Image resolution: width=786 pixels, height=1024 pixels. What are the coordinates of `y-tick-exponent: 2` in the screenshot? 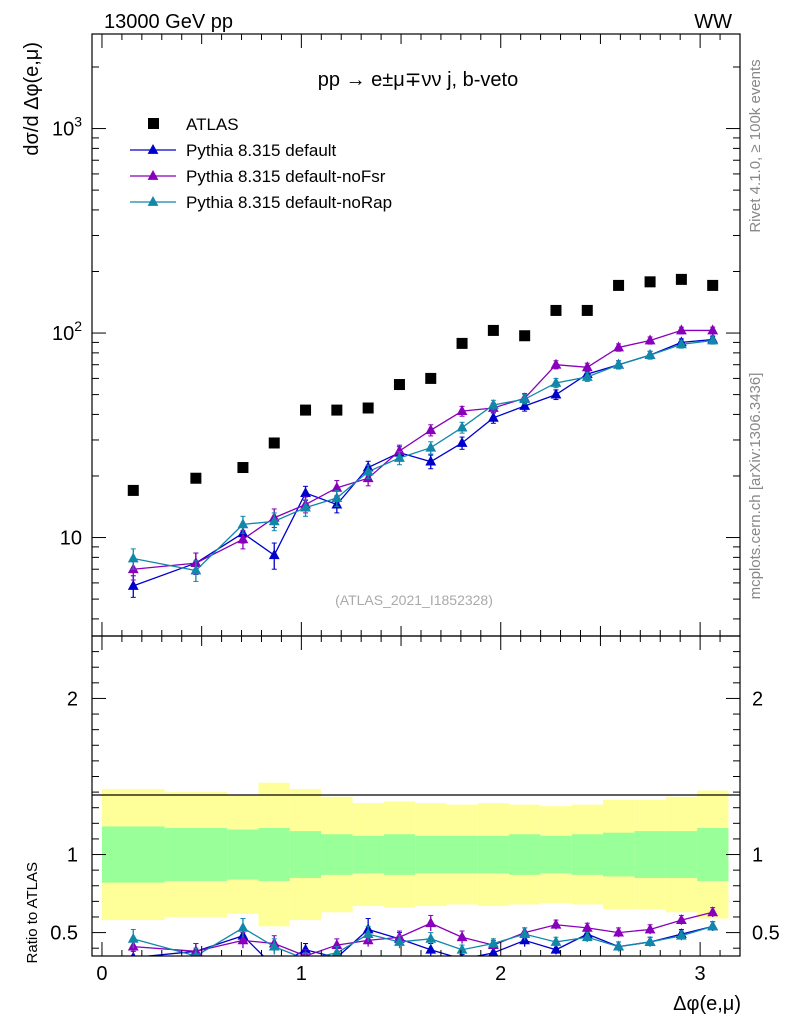 It's located at (78, 326).